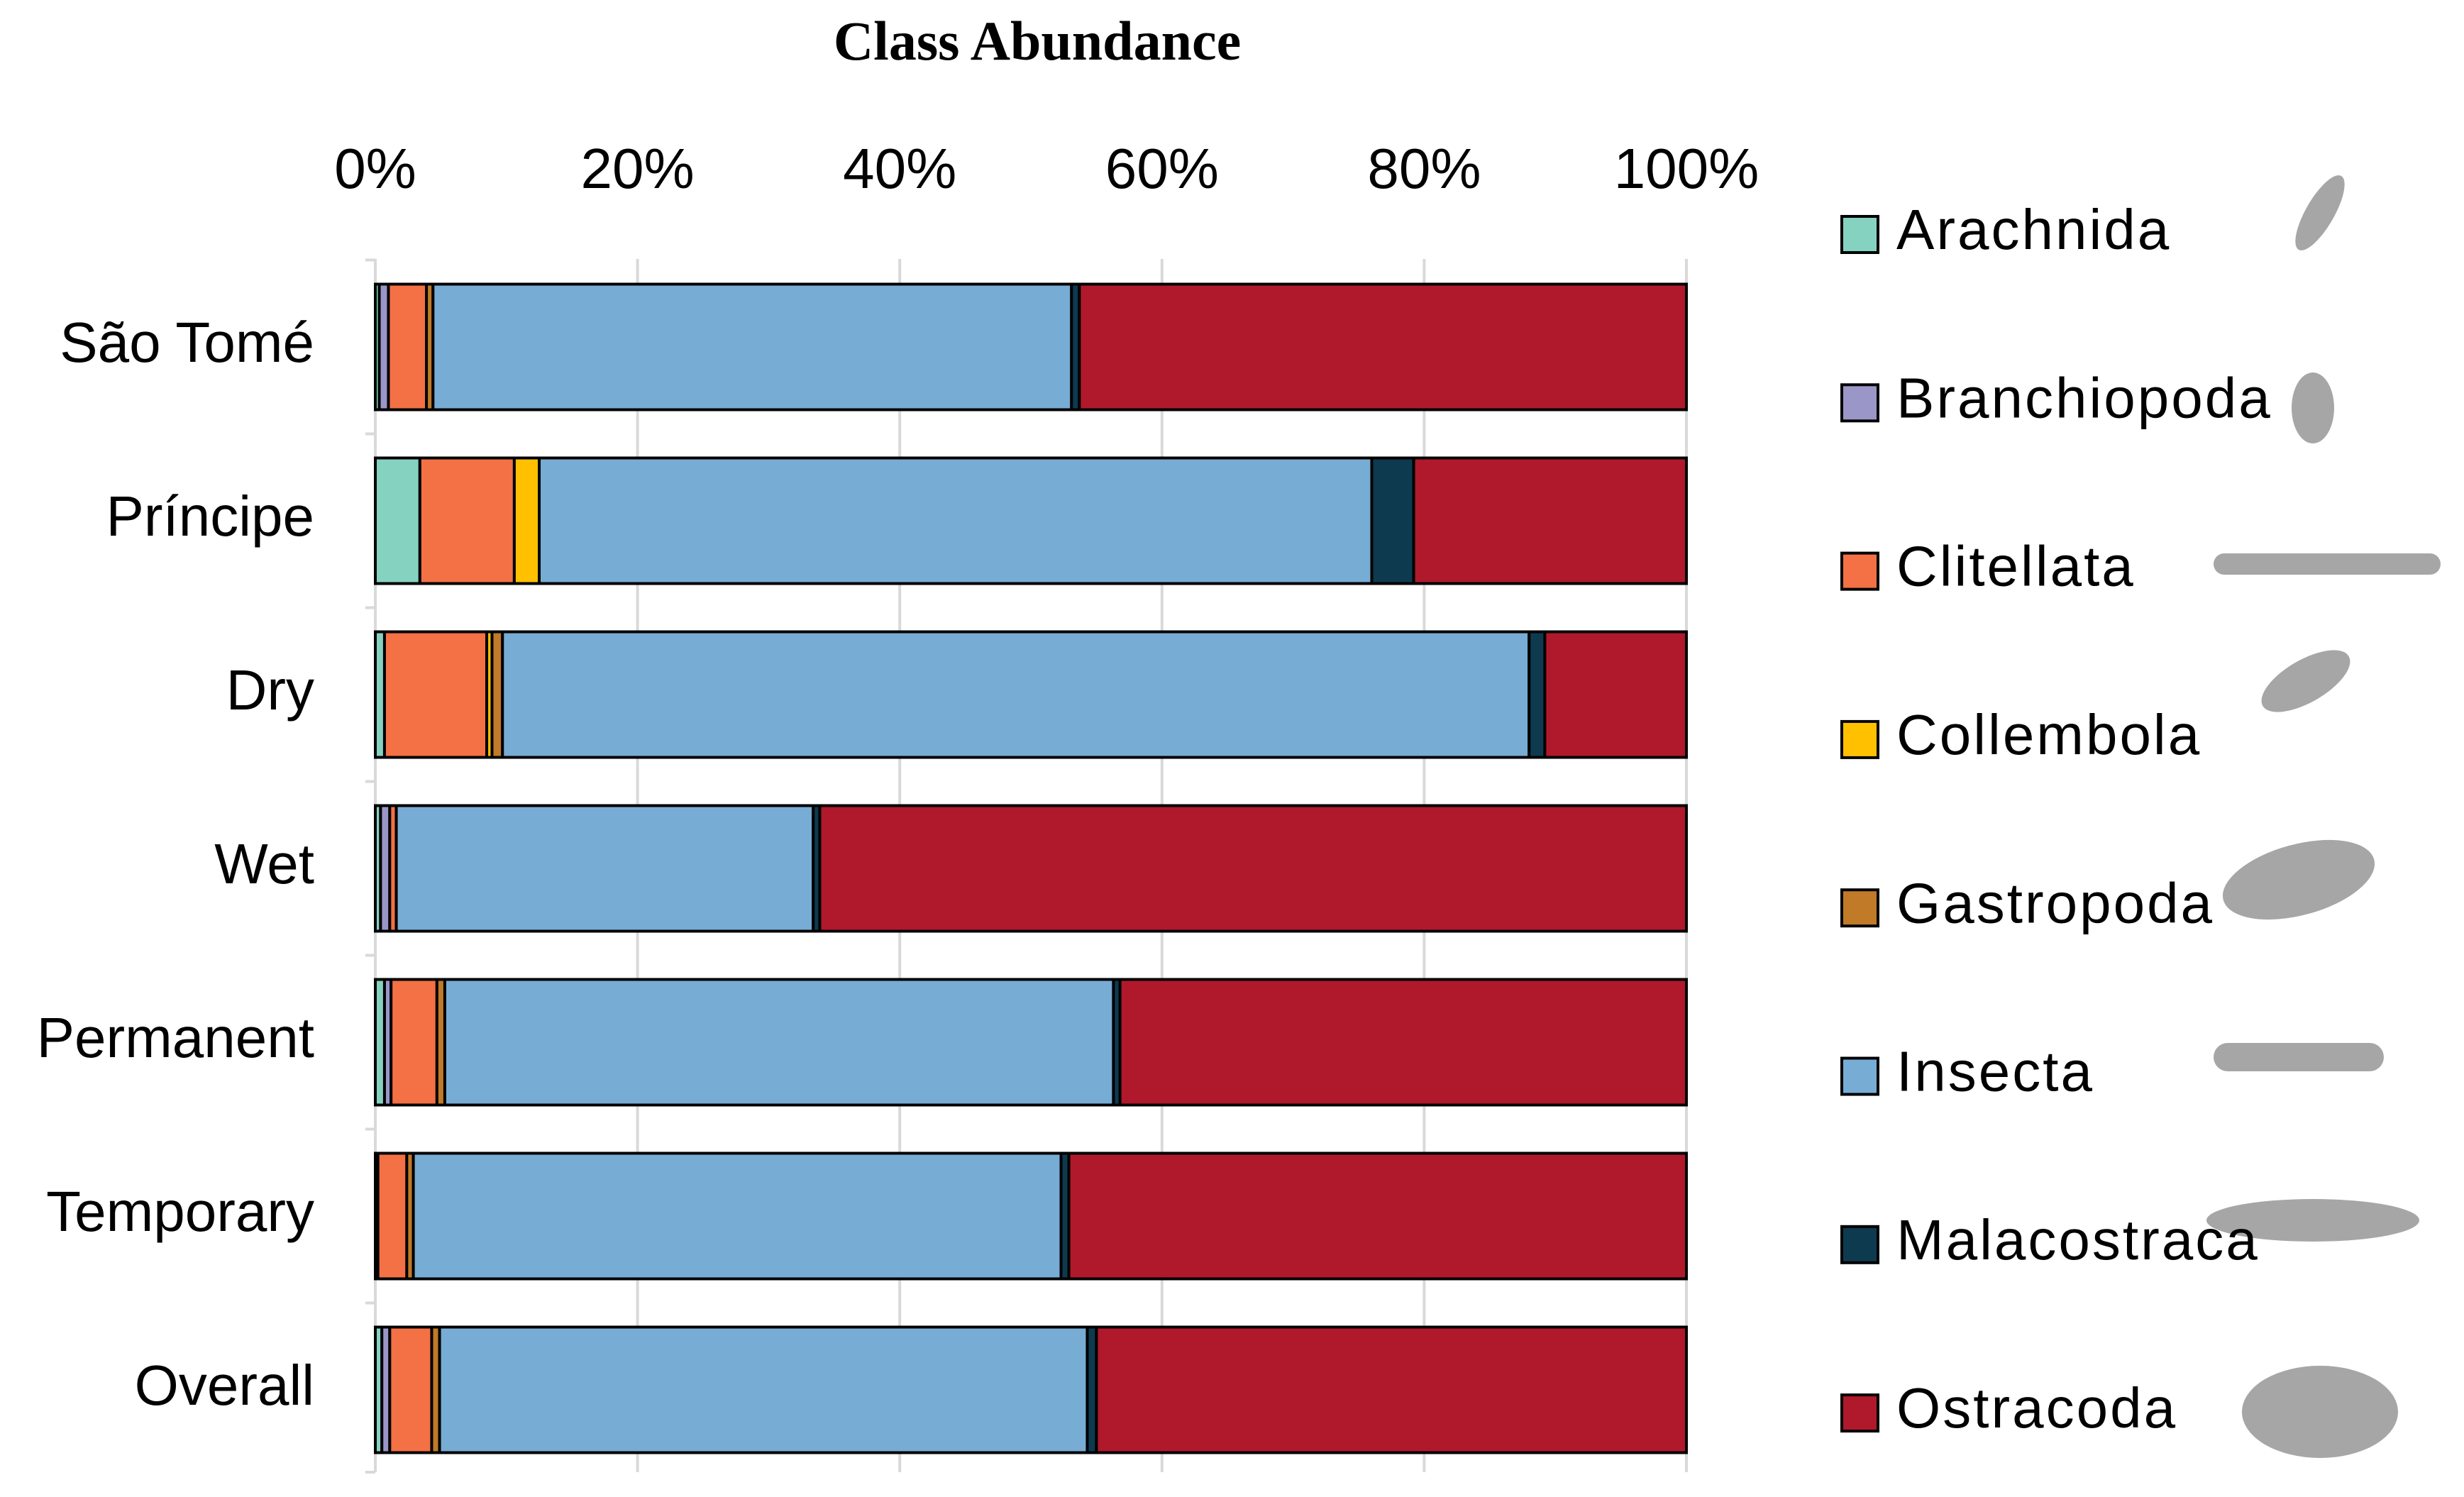 This screenshot has height=1497, width=2464. Describe the element at coordinates (2034, 230) in the screenshot. I see `legend-label: Arachnida` at that location.